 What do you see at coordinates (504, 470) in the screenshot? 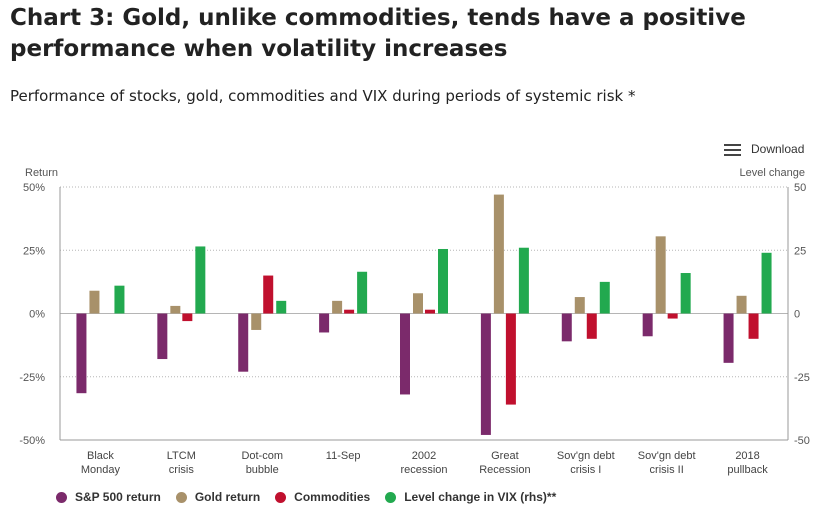
I see `x-tick-label: Recession` at bounding box center [504, 470].